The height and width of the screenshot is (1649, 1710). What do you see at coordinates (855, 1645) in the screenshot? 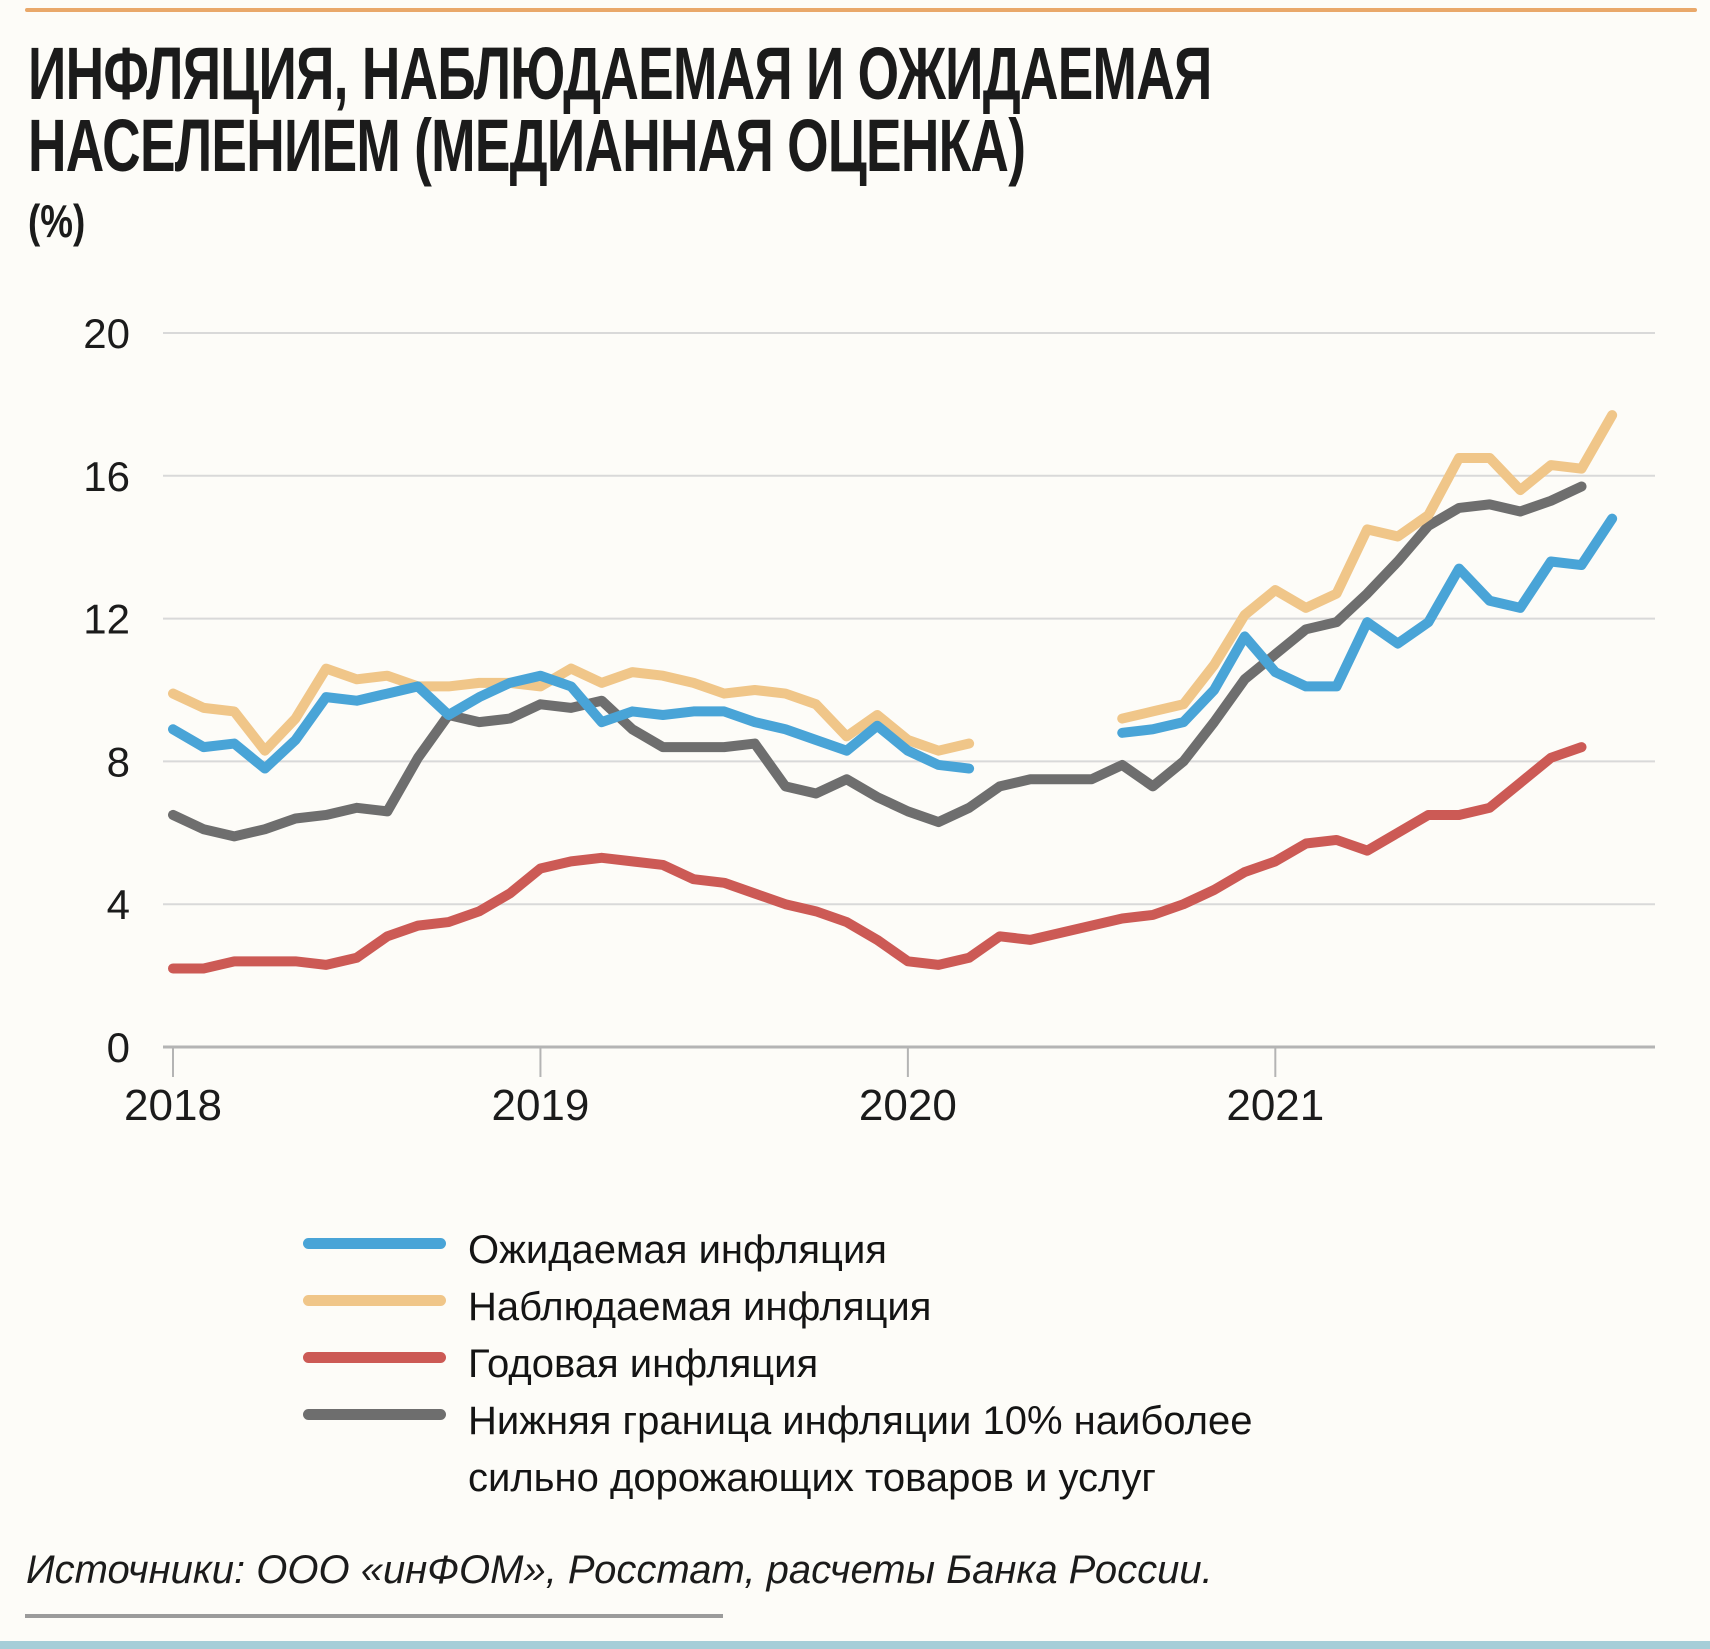
I see `bottom-teal-bar` at bounding box center [855, 1645].